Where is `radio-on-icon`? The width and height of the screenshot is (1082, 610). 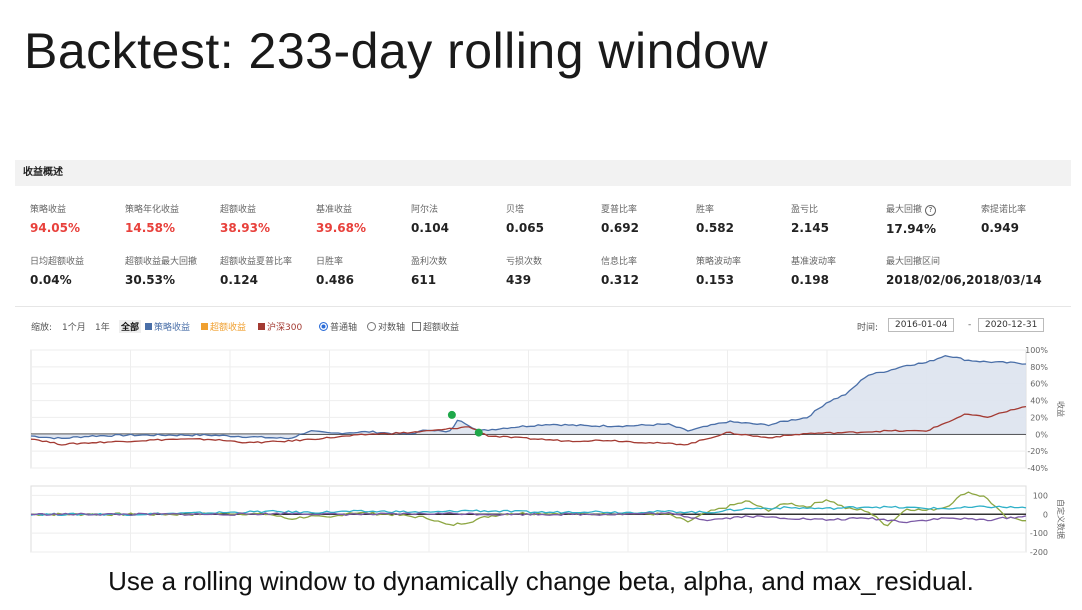
radio-on-icon is located at coordinates (323, 326).